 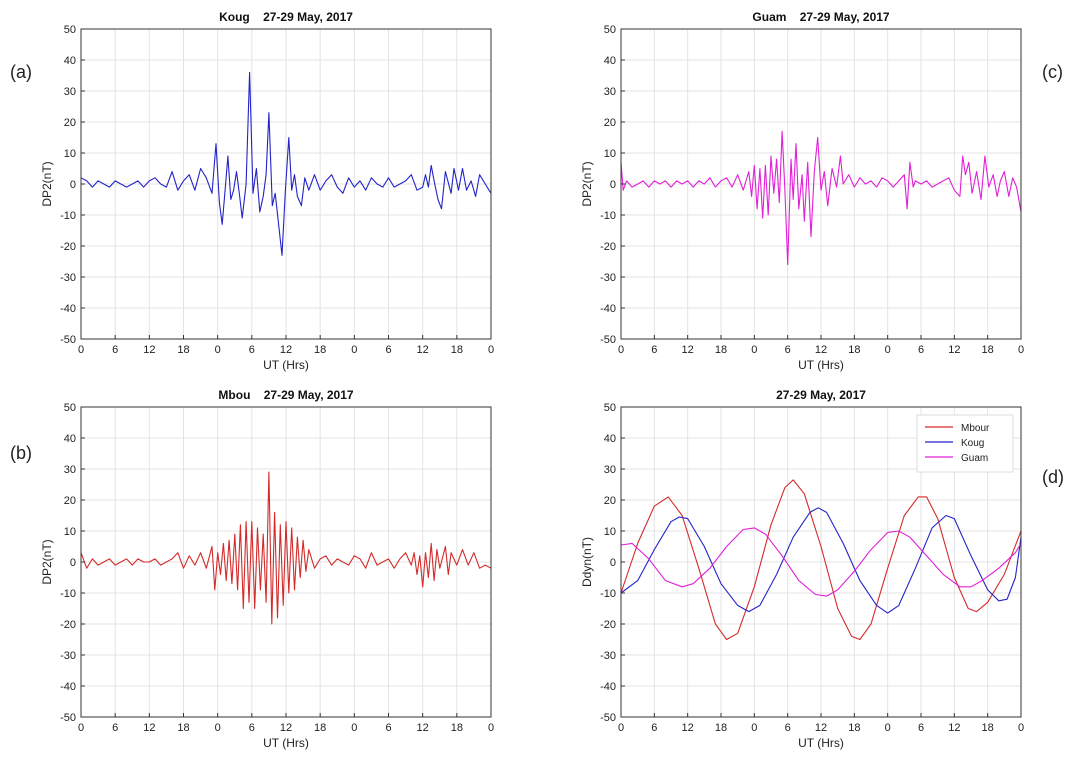 What do you see at coordinates (587, 562) in the screenshot?
I see `ddyn-y-axis-label: Ddyn(nT)` at bounding box center [587, 562].